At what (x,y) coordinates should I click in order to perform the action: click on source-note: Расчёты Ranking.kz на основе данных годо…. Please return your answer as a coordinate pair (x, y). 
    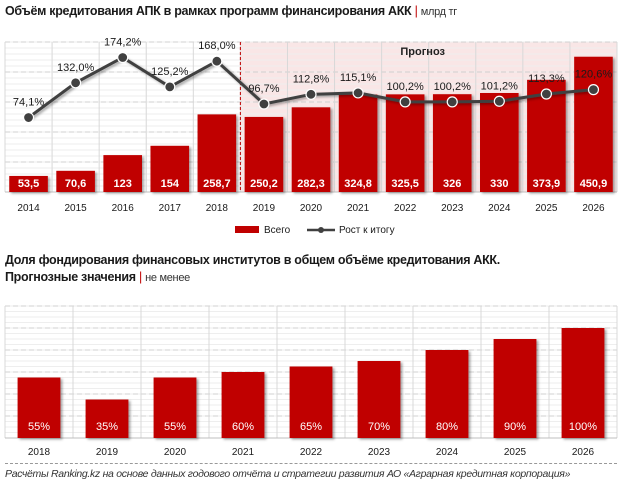
    Looking at the image, I should click on (288, 474).